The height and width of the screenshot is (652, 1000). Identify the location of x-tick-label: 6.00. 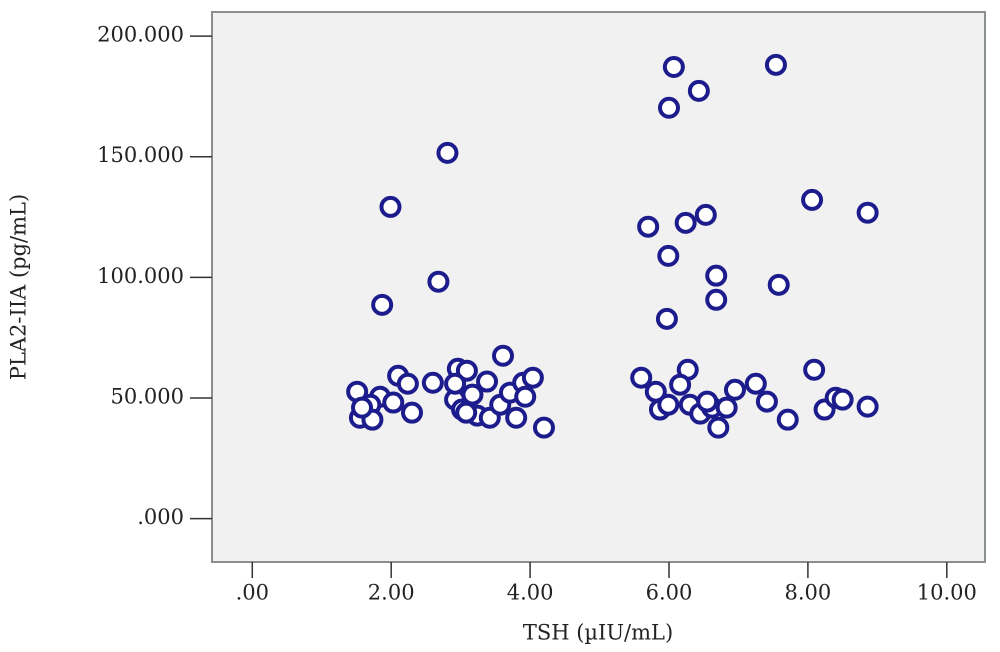
(669, 593).